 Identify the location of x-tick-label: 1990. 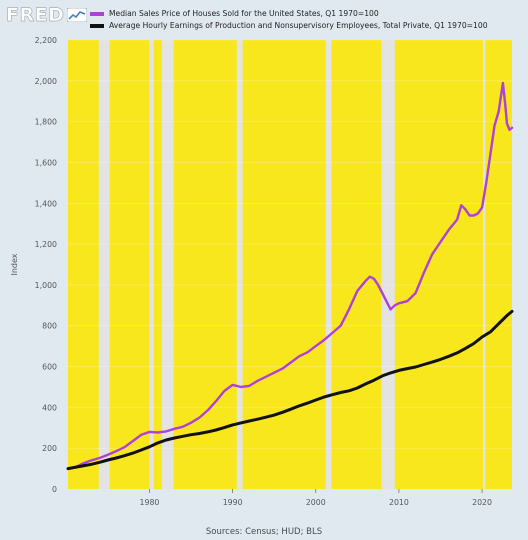
(233, 502).